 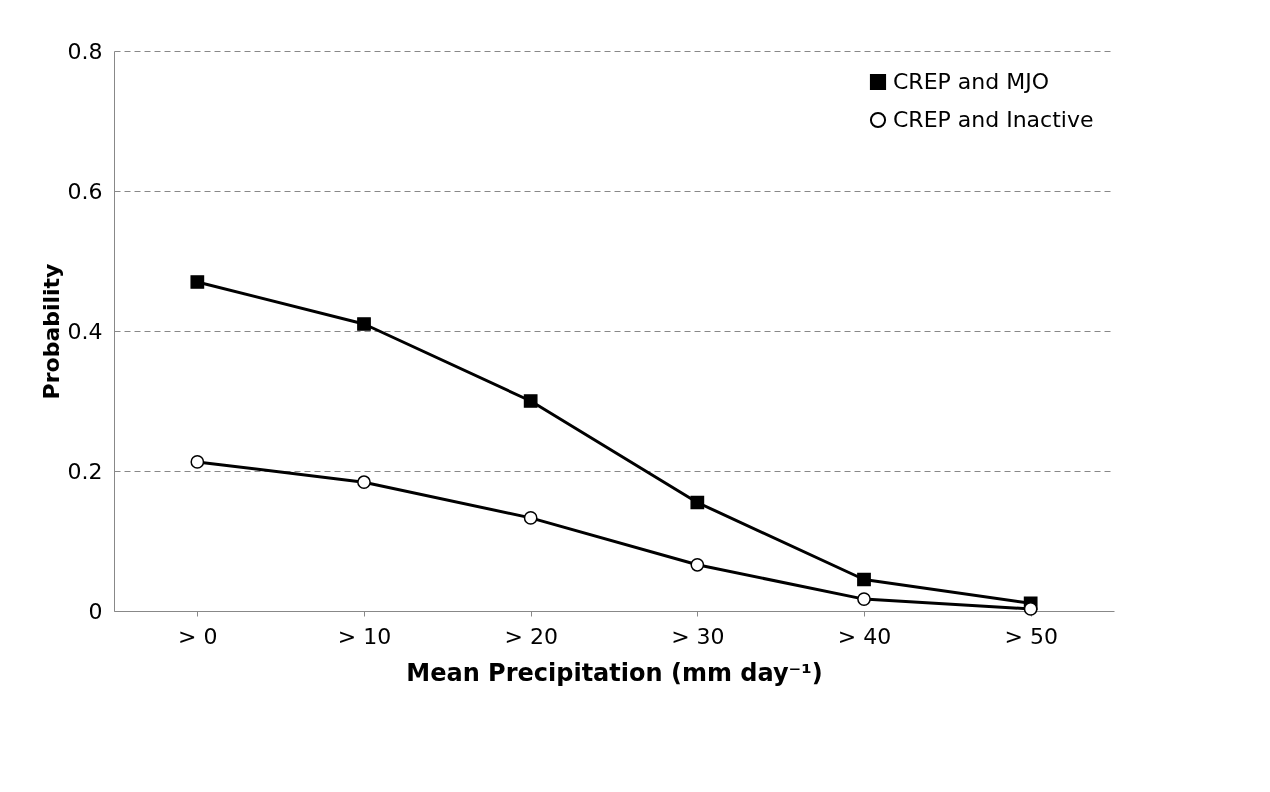 I want to click on y-tick-label: 0.8, so click(x=85, y=51).